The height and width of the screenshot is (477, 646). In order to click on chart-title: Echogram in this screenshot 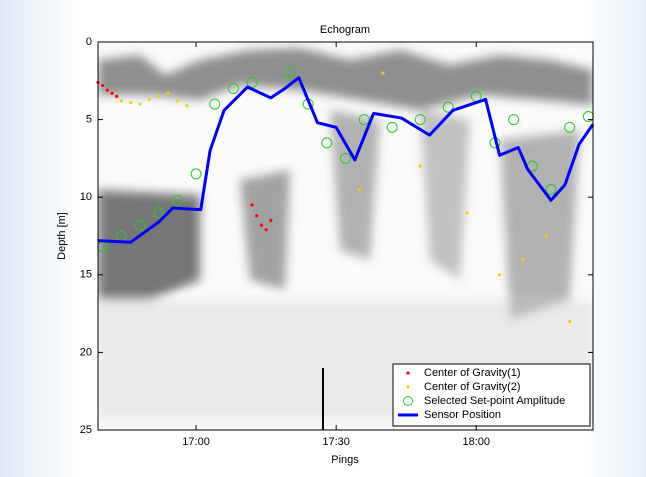, I will do `click(345, 30)`.